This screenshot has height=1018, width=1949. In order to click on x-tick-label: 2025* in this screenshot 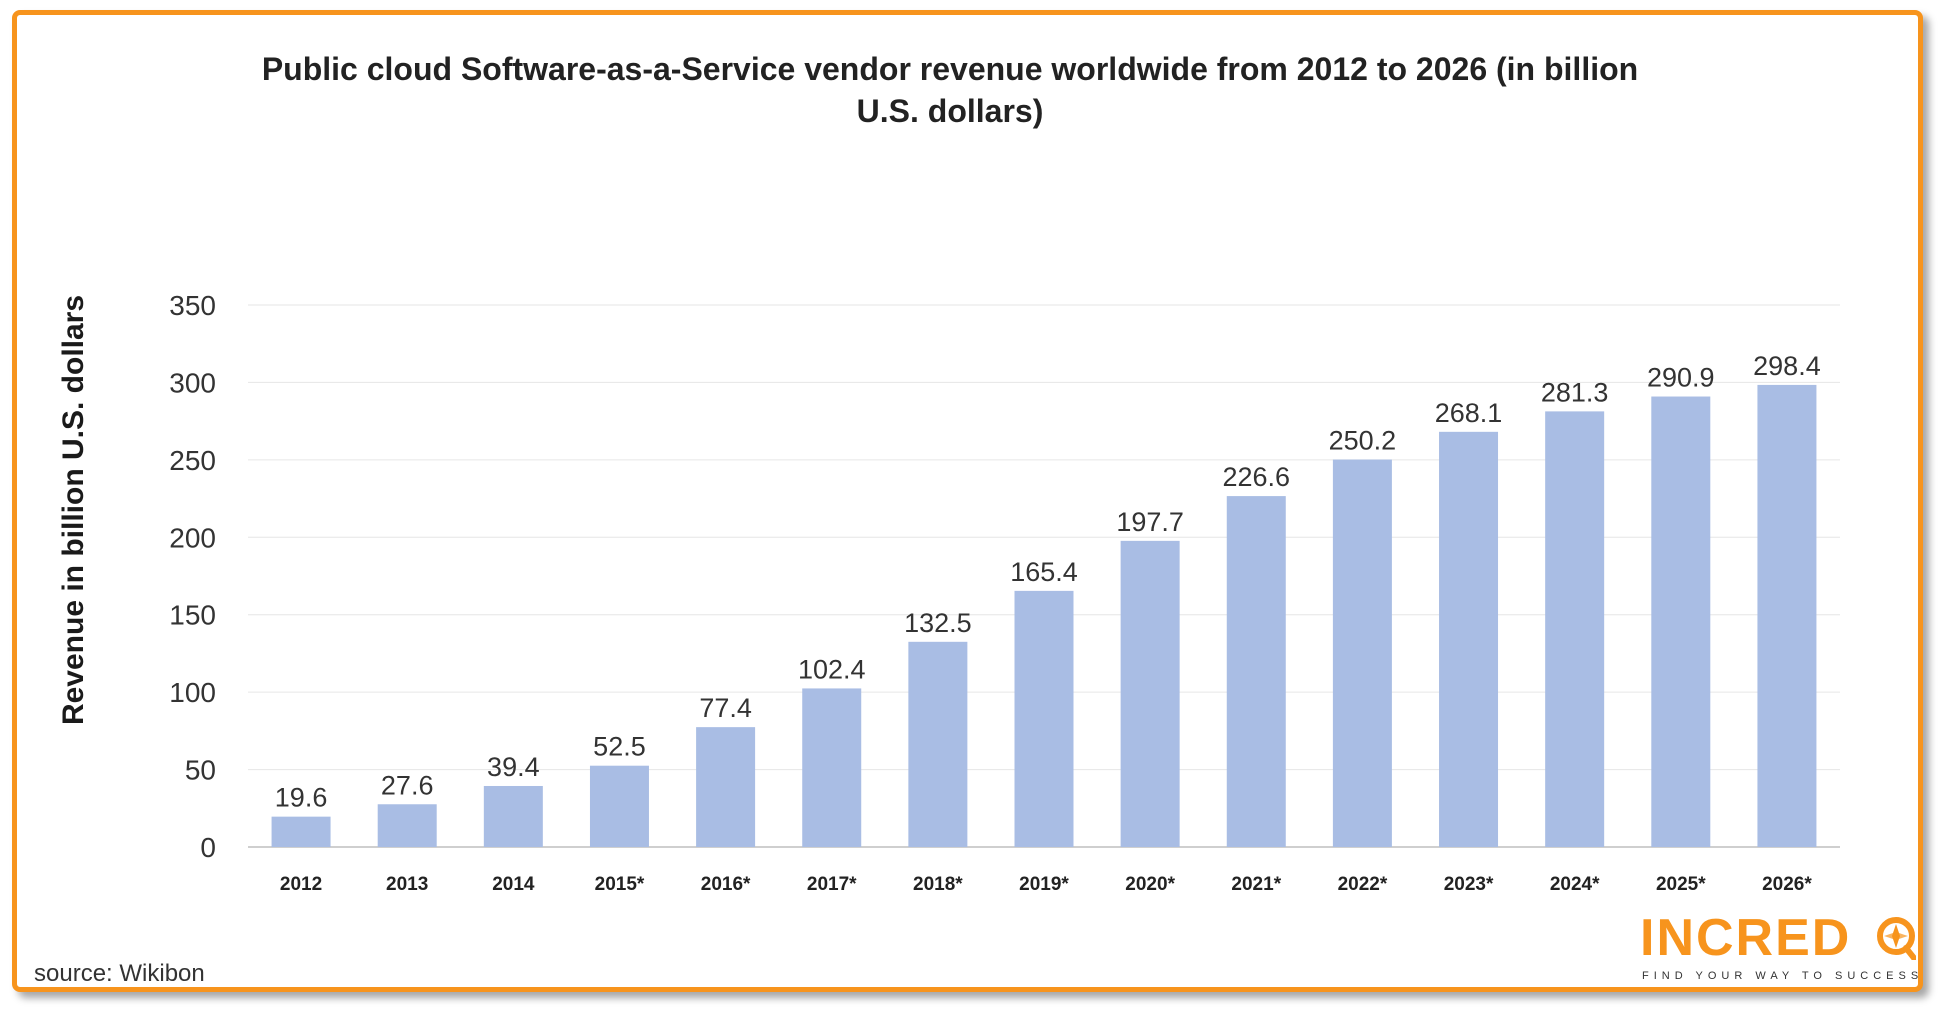, I will do `click(1681, 884)`.